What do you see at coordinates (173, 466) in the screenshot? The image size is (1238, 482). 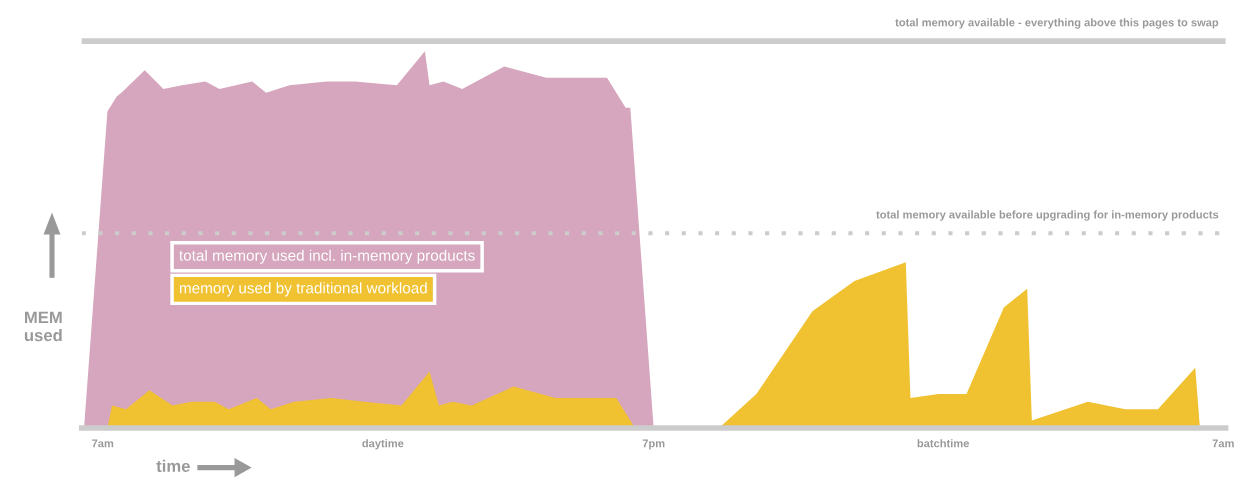 I see `x-axis-title: time` at bounding box center [173, 466].